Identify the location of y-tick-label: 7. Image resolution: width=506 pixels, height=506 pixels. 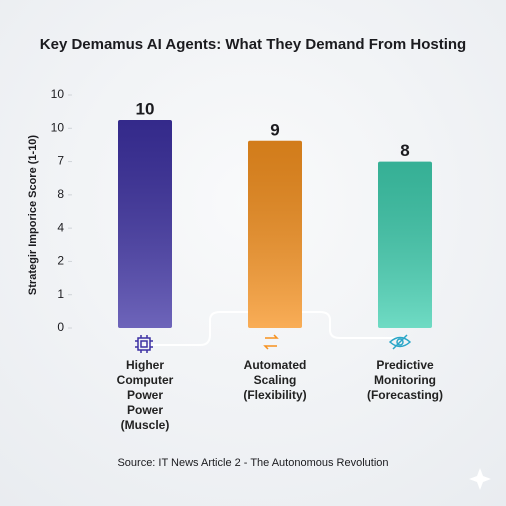
(60, 161).